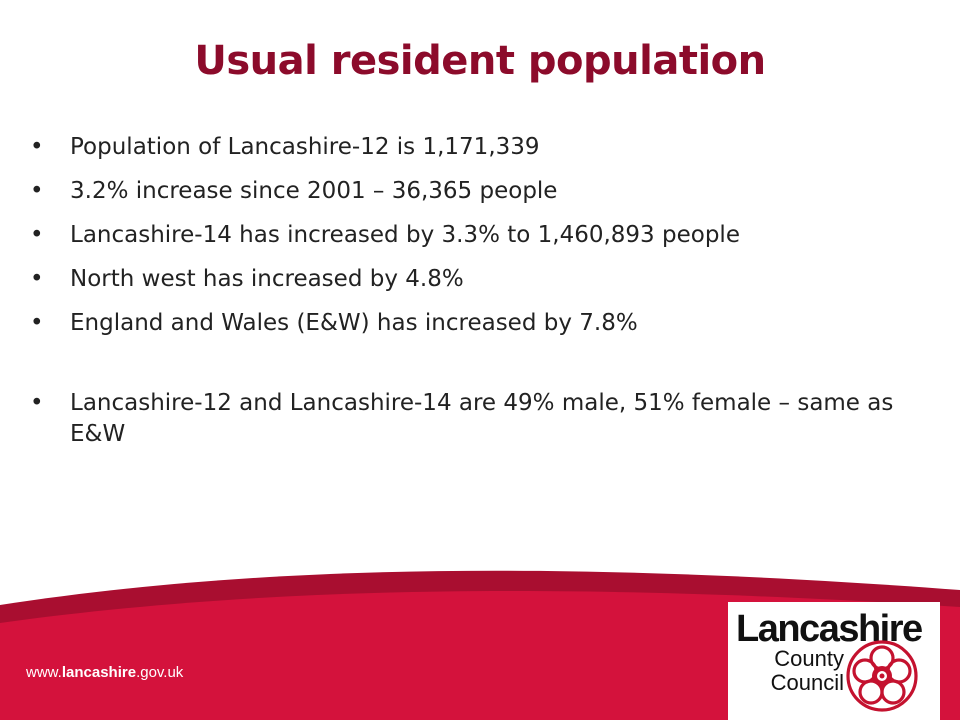 This screenshot has width=960, height=720. What do you see at coordinates (480, 147) in the screenshot?
I see `bullet-item: Population of Lancashire-12 is 1,171,339` at bounding box center [480, 147].